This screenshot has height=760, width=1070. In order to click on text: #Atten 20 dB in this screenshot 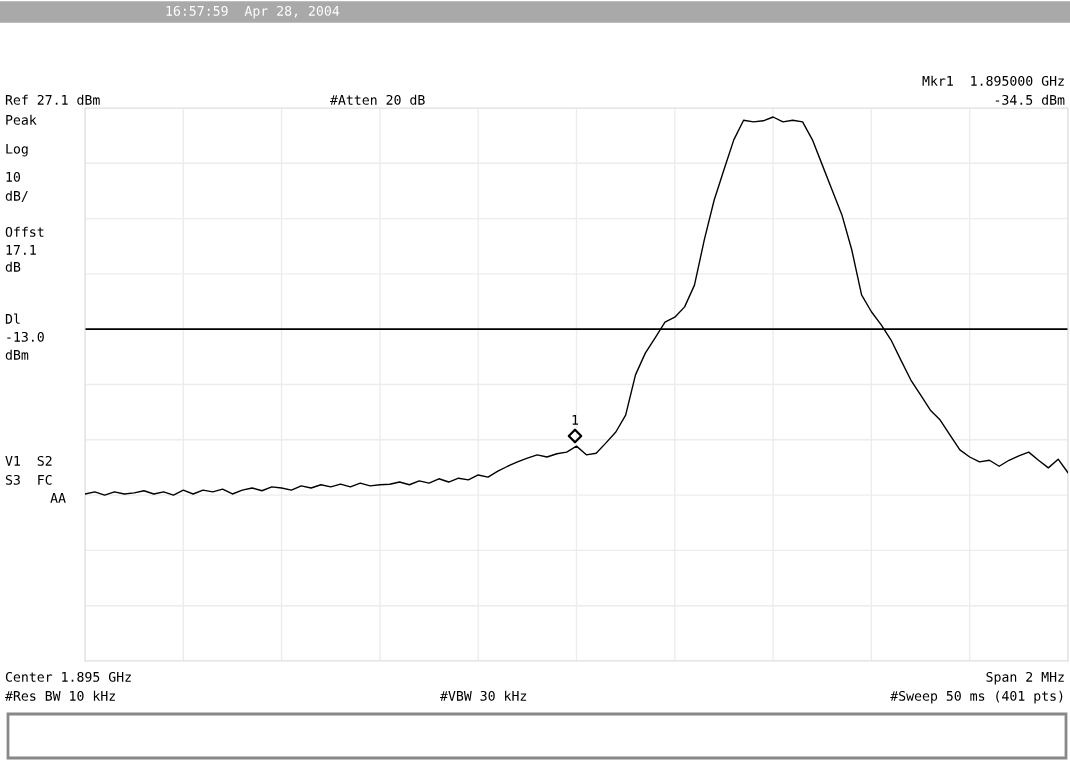, I will do `click(377, 99)`.